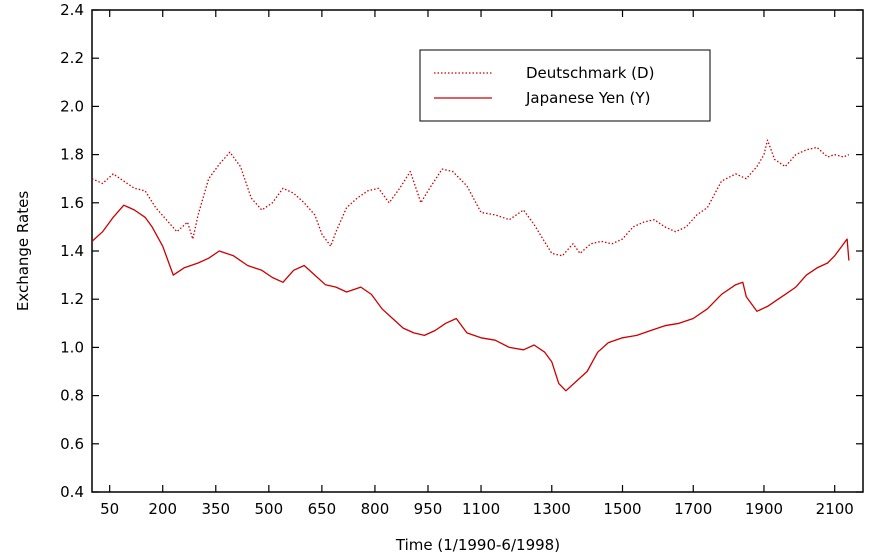  What do you see at coordinates (23, 251) in the screenshot?
I see `y-axis-label: Exchange Rates` at bounding box center [23, 251].